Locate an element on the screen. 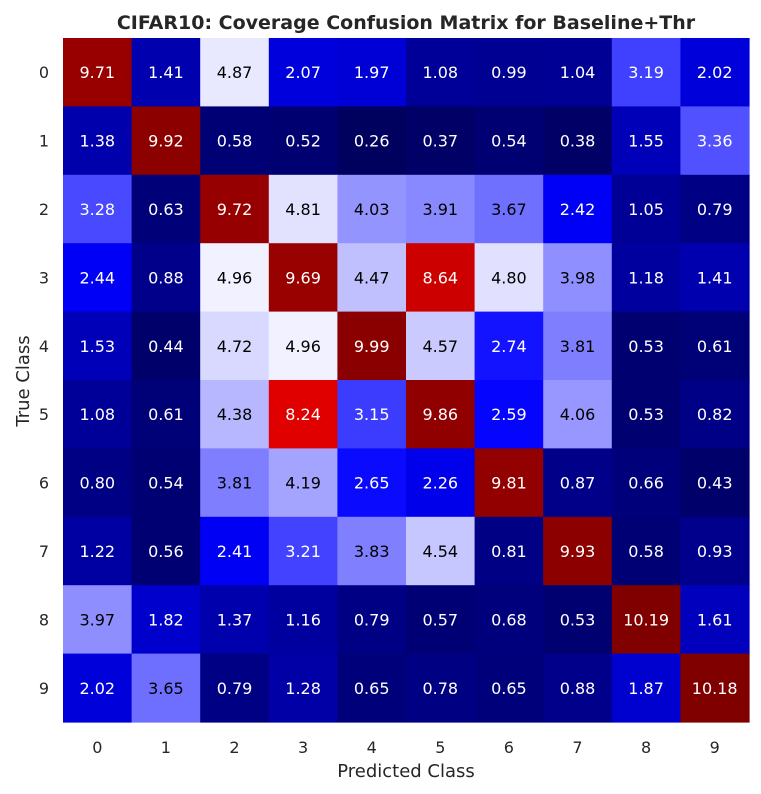 The image size is (761, 794). x-tick-label-7: 7 is located at coordinates (577, 747).